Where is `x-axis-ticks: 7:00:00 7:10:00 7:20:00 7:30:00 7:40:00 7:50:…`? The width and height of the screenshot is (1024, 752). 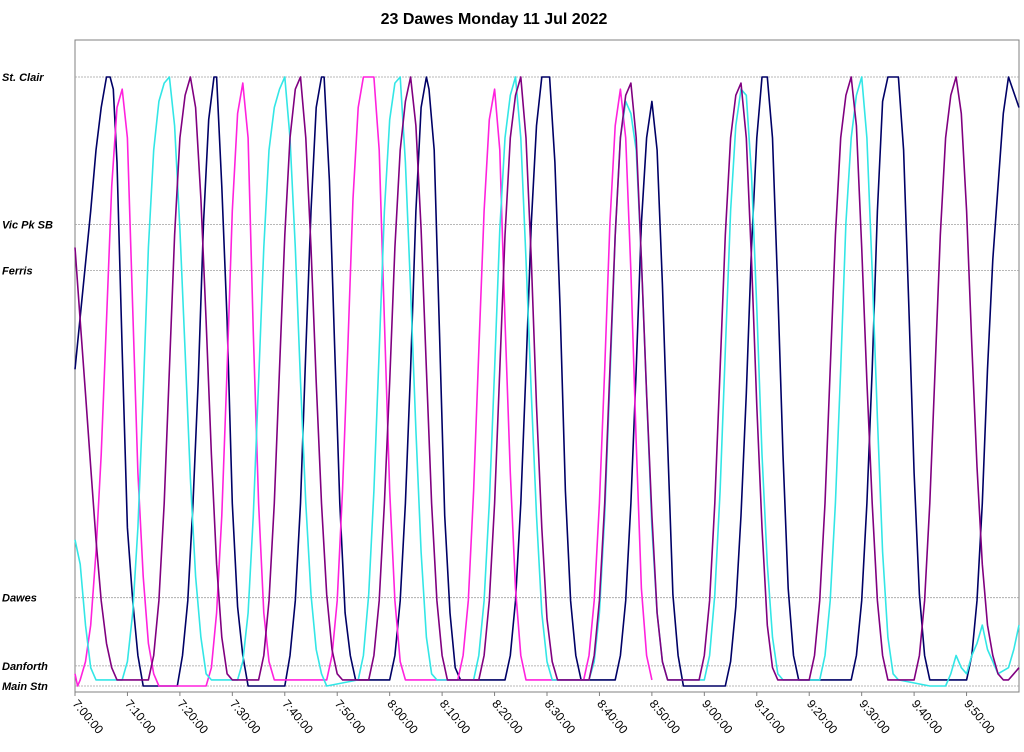
x-axis-ticks: 7:00:00 7:10:00 7:20:00 7:30:00 7:40:00 7:50:… is located at coordinates (534, 714).